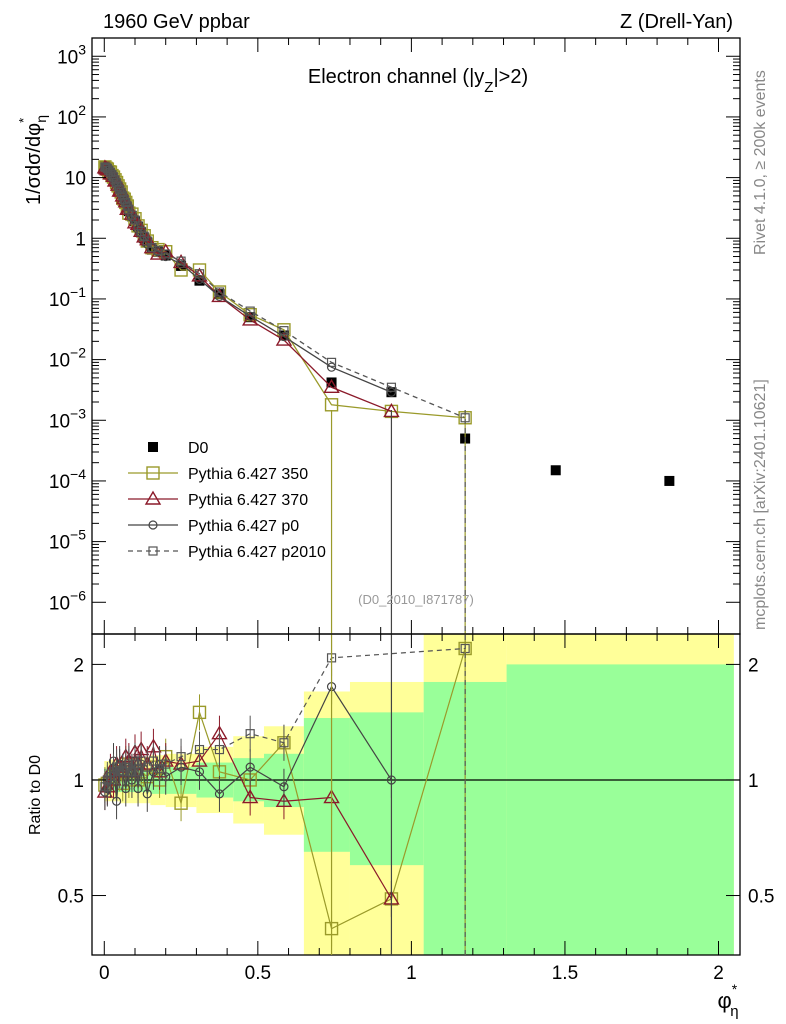 The height and width of the screenshot is (1024, 786). I want to click on y-tick-label: 10, so click(75, 179).